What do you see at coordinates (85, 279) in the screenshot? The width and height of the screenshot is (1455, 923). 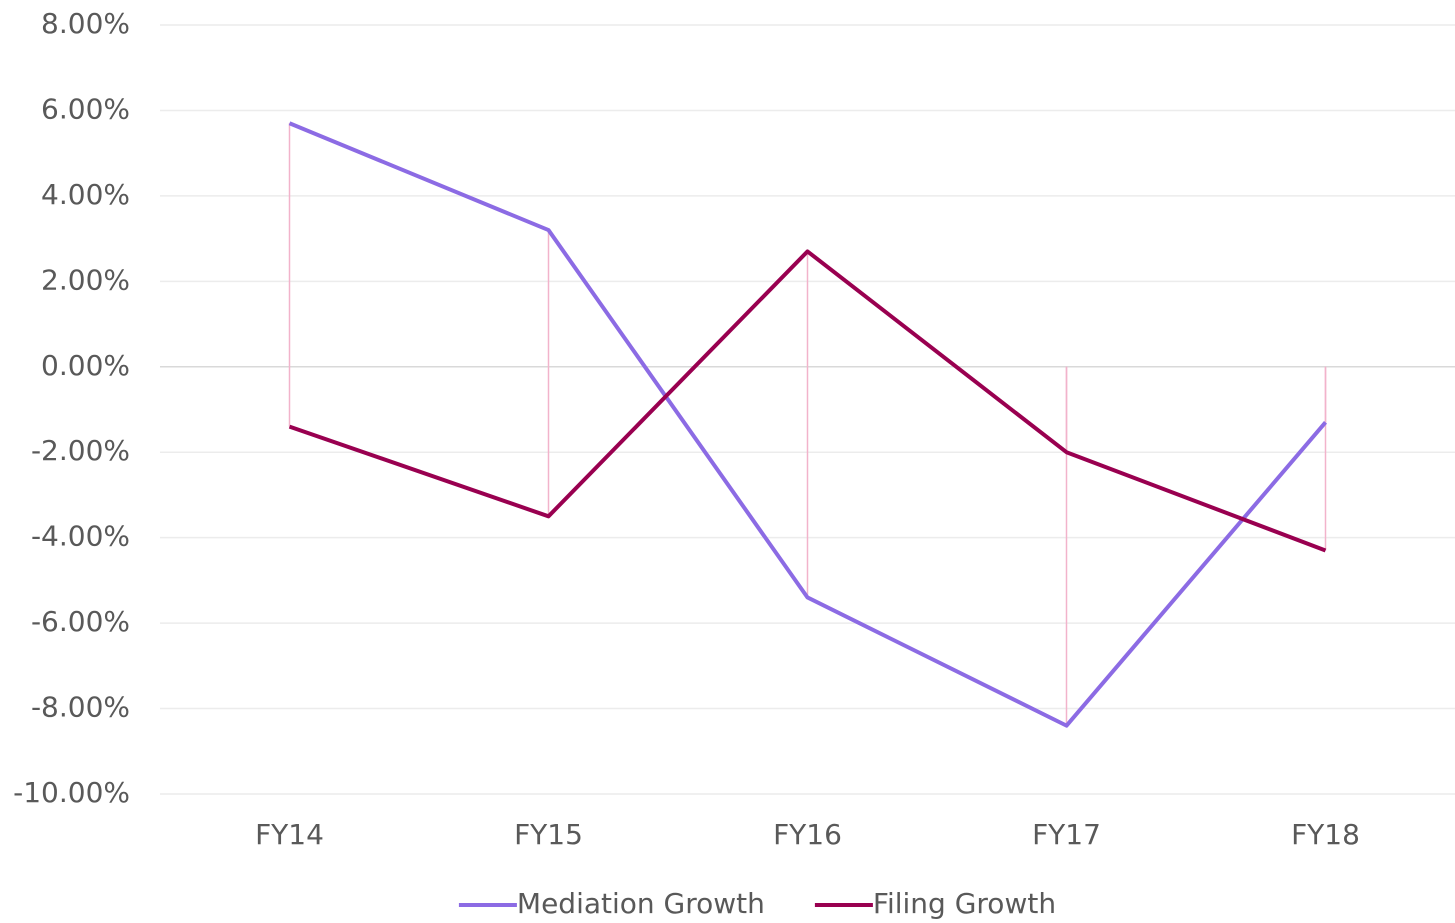 I see `y-tick-label: 2.00%` at bounding box center [85, 279].